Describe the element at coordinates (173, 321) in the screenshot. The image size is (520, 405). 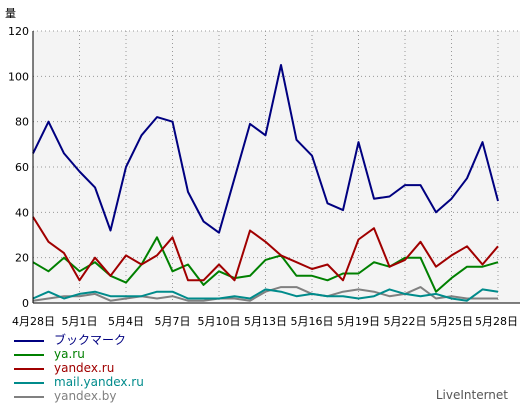
I see `x-tick-label: 5月7日` at that location.